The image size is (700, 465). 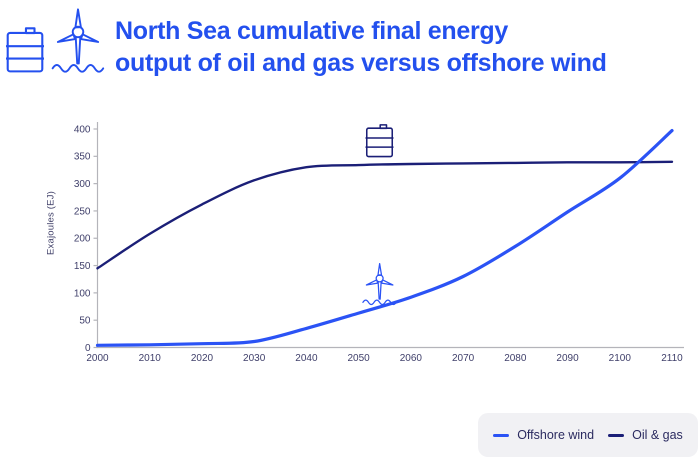 I want to click on legend-item-offshore-wind: Offshore wind, so click(x=543, y=435).